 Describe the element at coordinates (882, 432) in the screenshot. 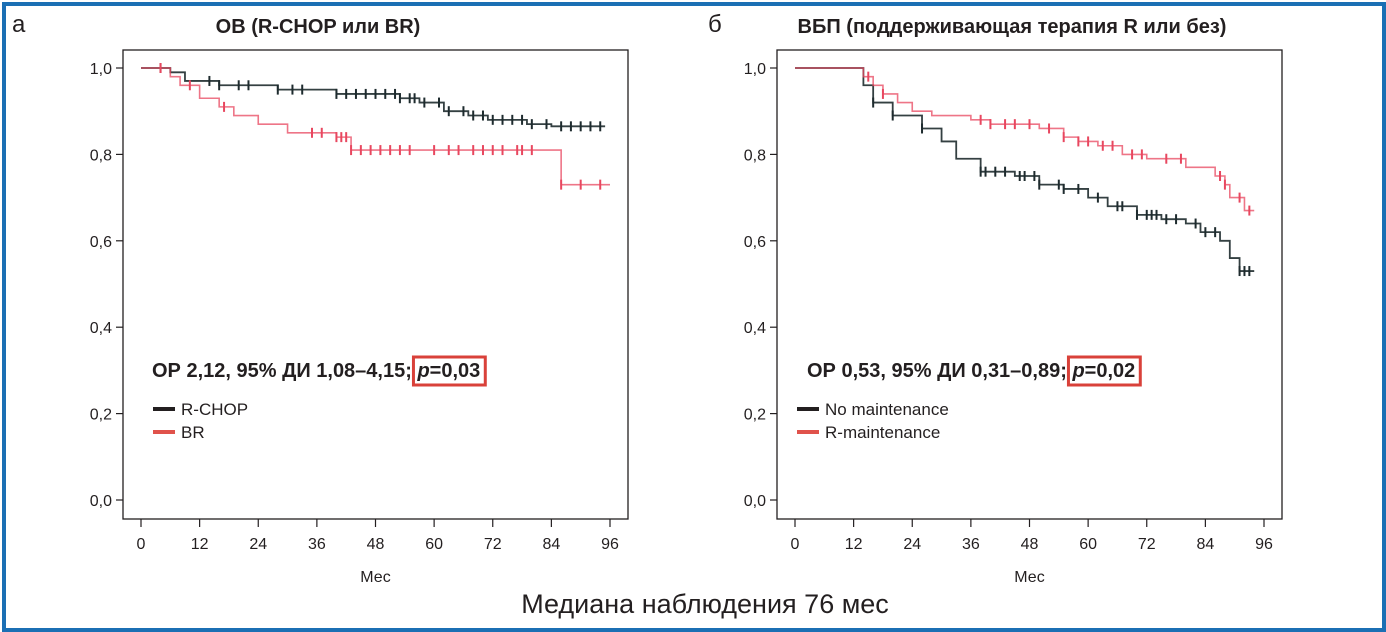

I see `legend-label: R-maintenance` at that location.